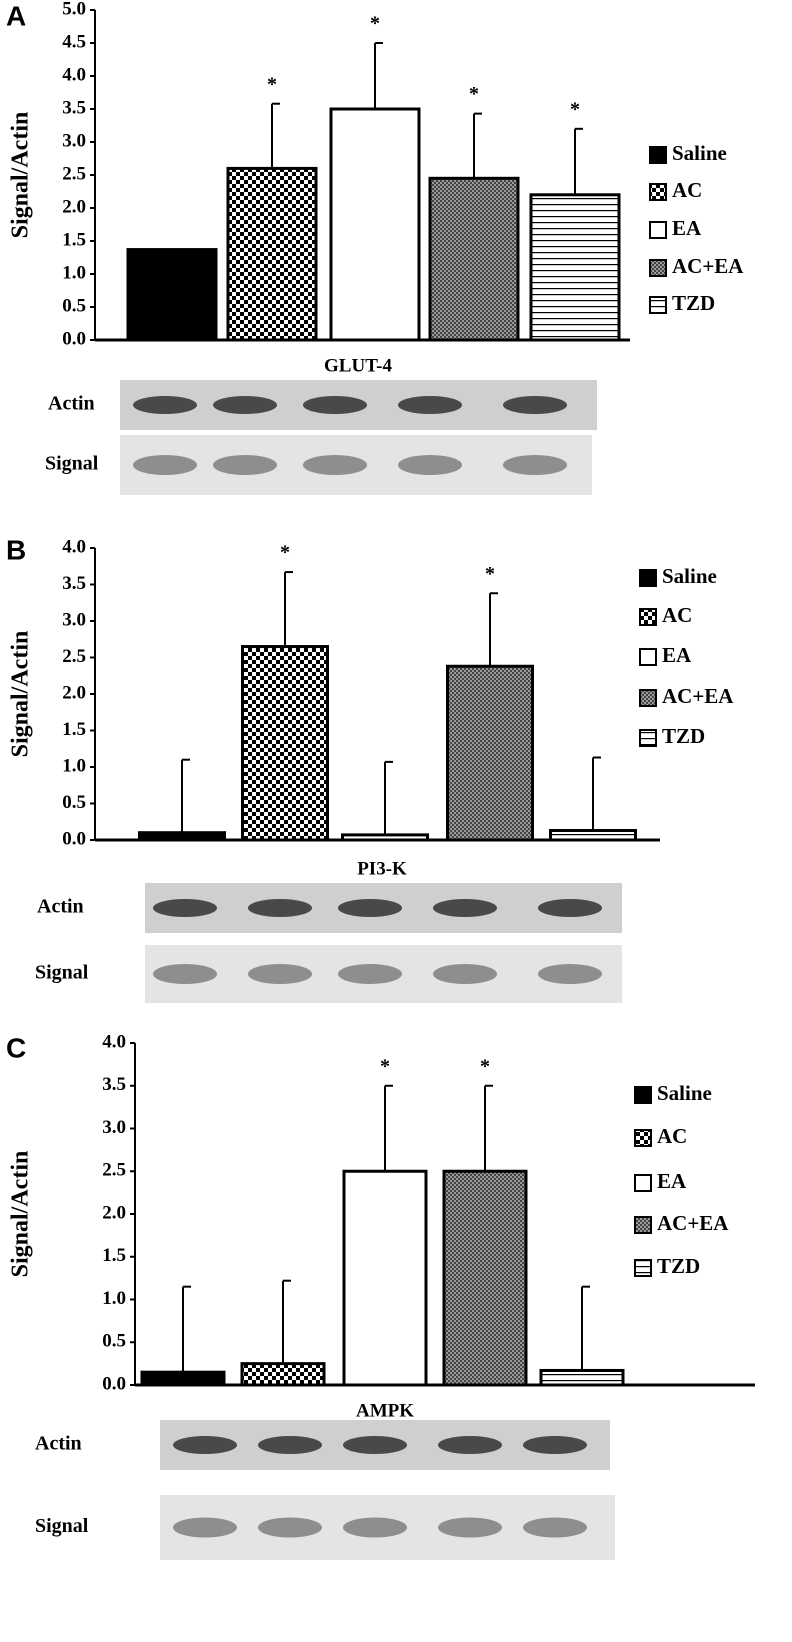 The width and height of the screenshot is (792, 1642). What do you see at coordinates (358, 365) in the screenshot?
I see `blot-title: GLUT-4` at bounding box center [358, 365].